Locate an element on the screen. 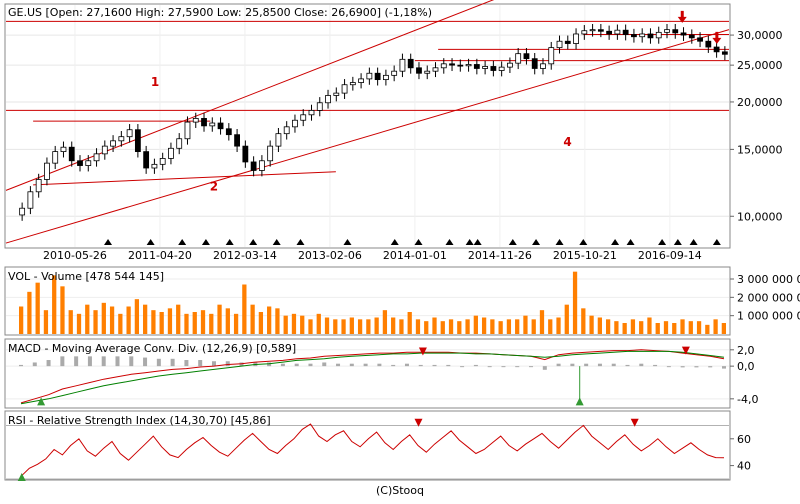  sell-triangle-icon is located at coordinates (685, 350).